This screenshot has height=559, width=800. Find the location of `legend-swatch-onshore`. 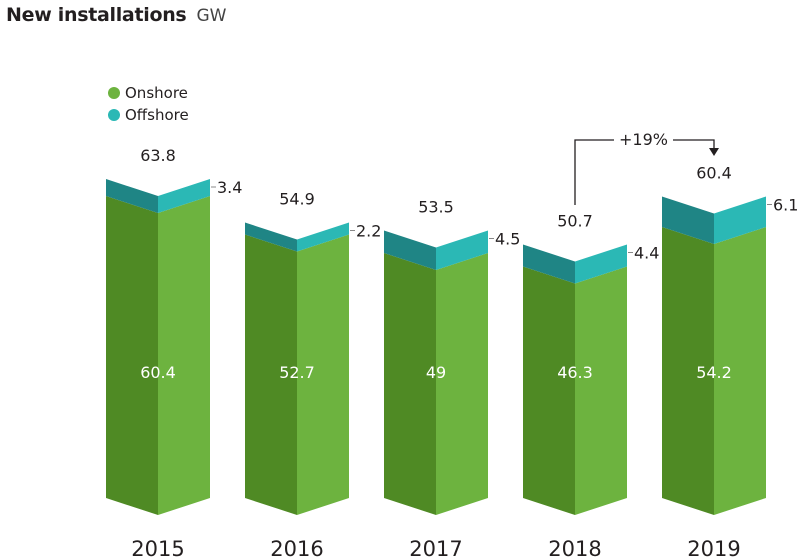

legend-swatch-onshore is located at coordinates (114, 93).